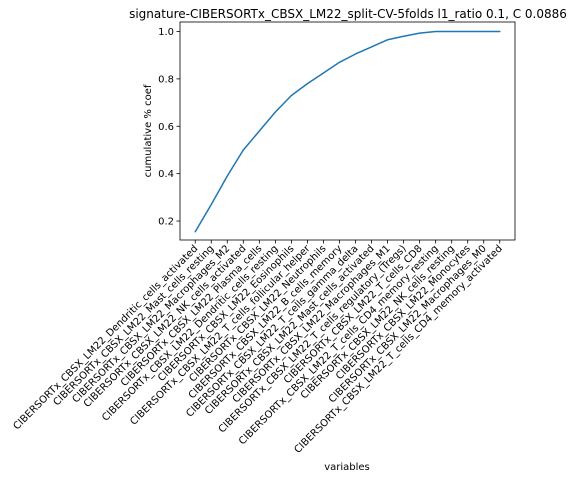 The height and width of the screenshot is (480, 574). What do you see at coordinates (166, 32) in the screenshot?
I see `y-tick-label: 1.0` at bounding box center [166, 32].